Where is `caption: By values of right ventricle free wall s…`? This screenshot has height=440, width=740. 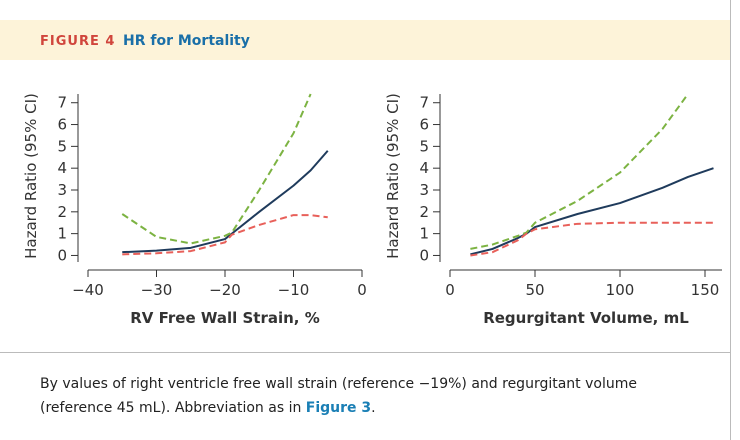
caption: By values of right ventricle free wall s… is located at coordinates (370, 396).